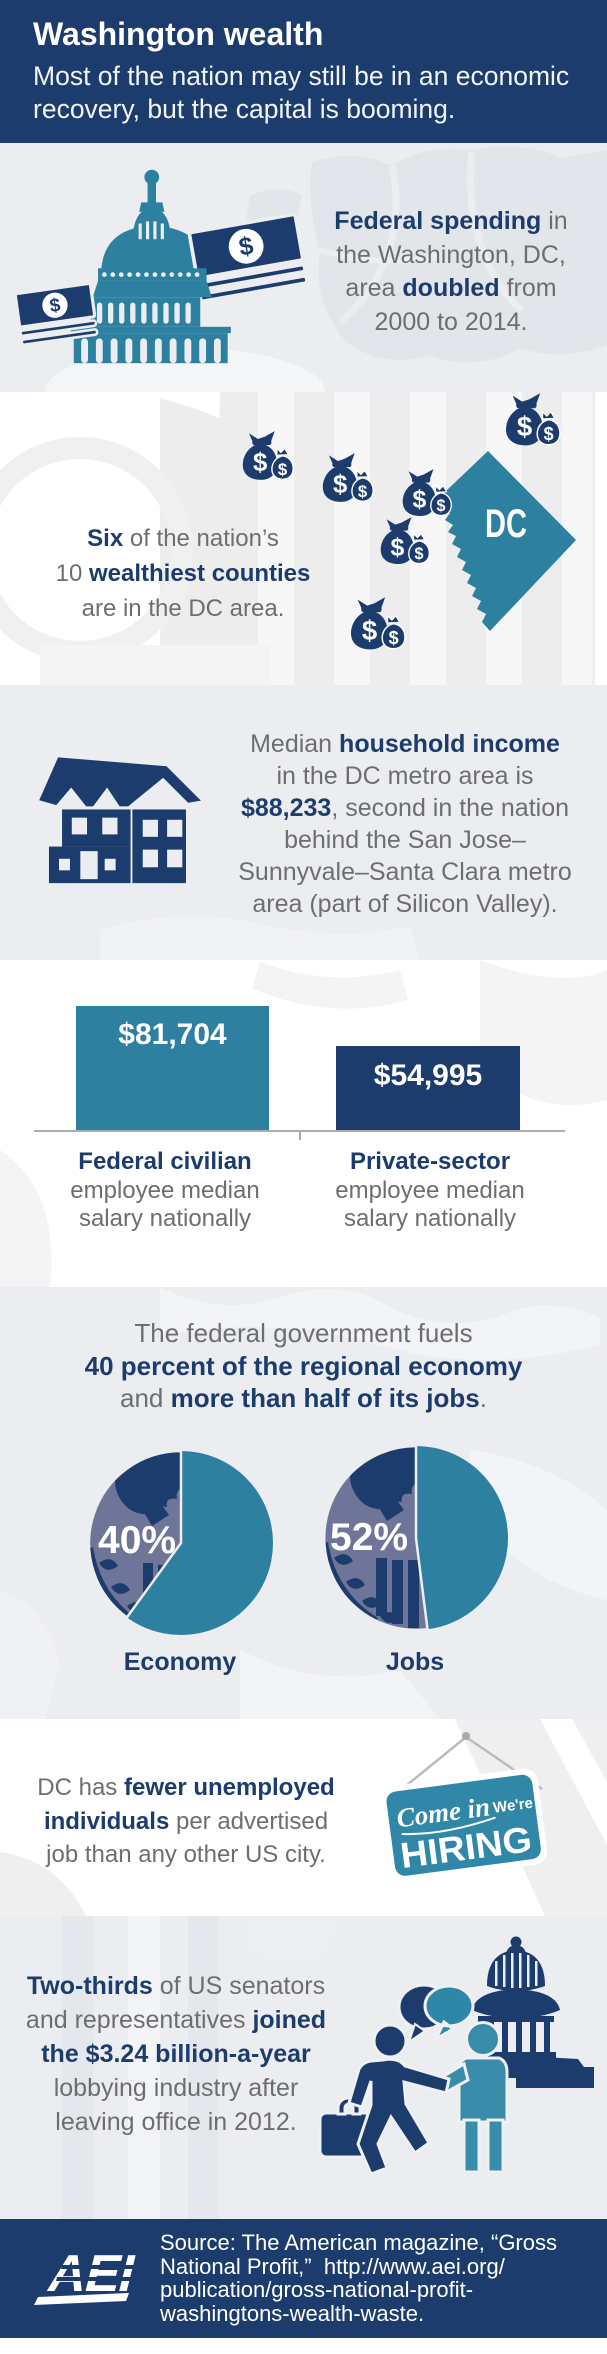  Describe the element at coordinates (137, 1540) in the screenshot. I see `svg-text: 40%` at that location.